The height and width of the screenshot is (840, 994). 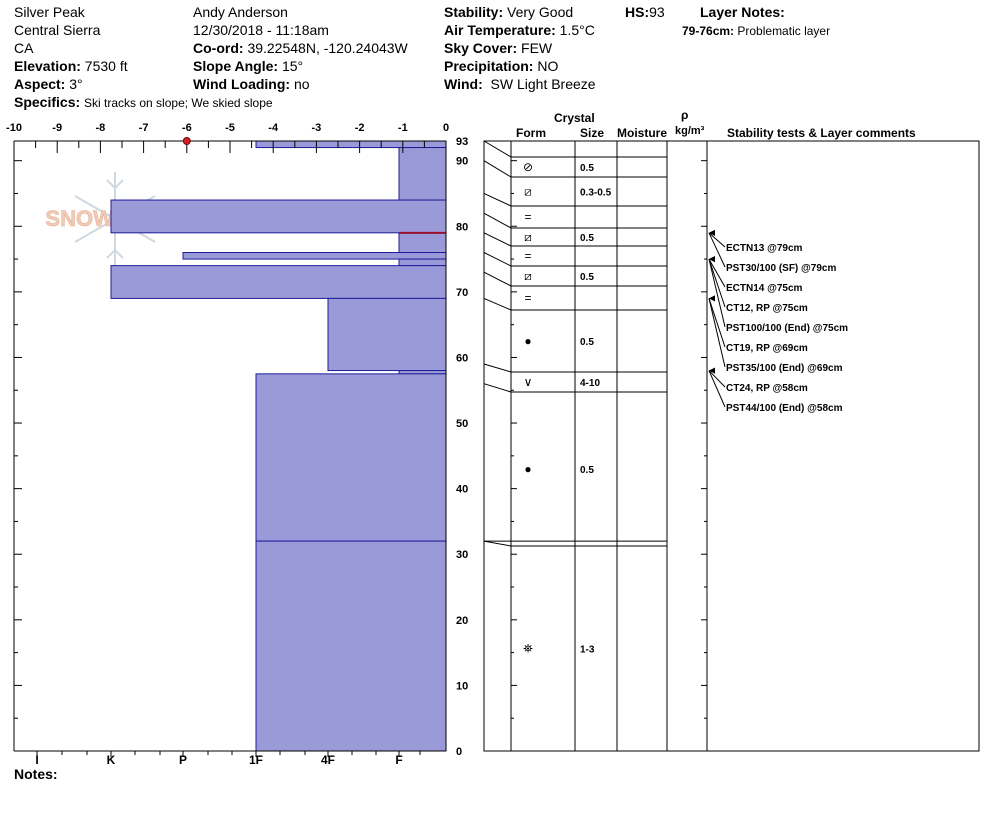 What do you see at coordinates (301, 84) in the screenshot?
I see `wind-loading-value: no` at bounding box center [301, 84].